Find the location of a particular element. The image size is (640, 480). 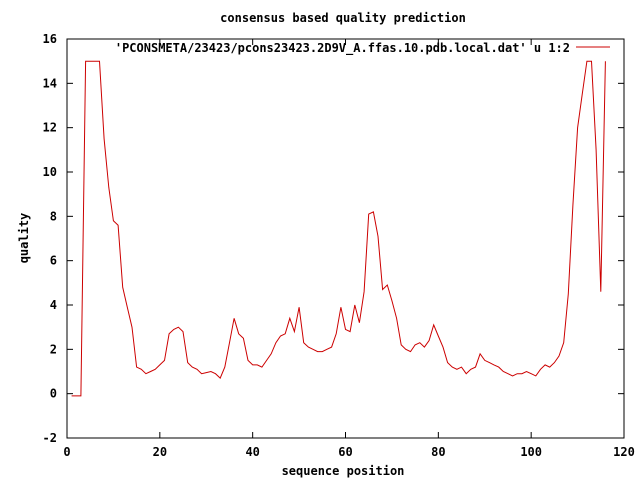

x-tick-label: 120 is located at coordinates (624, 452).